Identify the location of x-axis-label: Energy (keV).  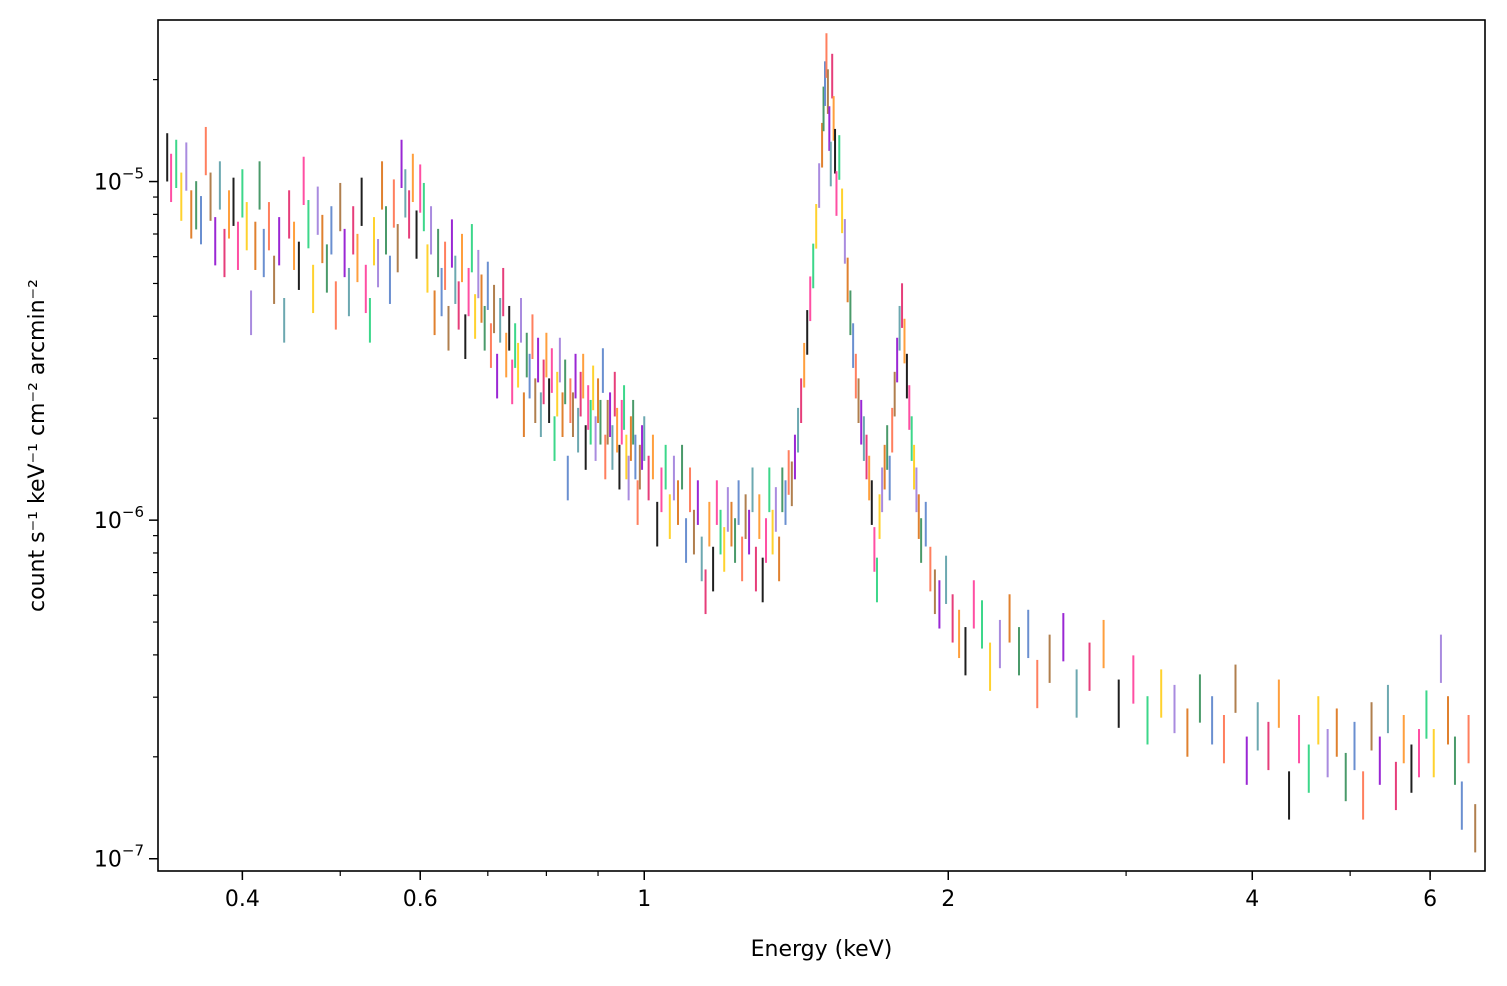
(822, 949).